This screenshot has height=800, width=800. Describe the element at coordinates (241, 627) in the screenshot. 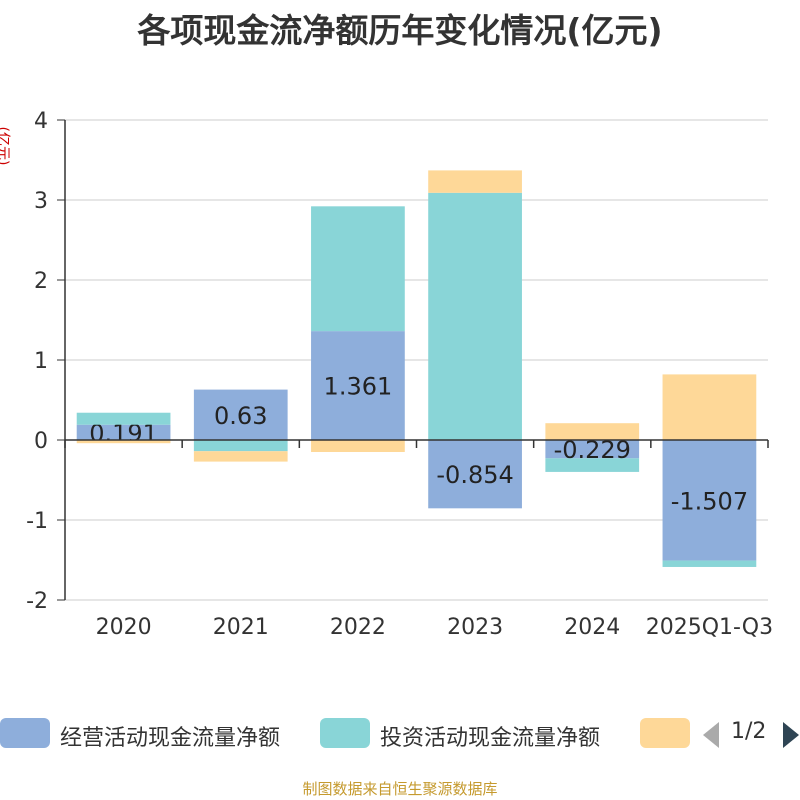

I see `x-tick-label: 2021` at that location.